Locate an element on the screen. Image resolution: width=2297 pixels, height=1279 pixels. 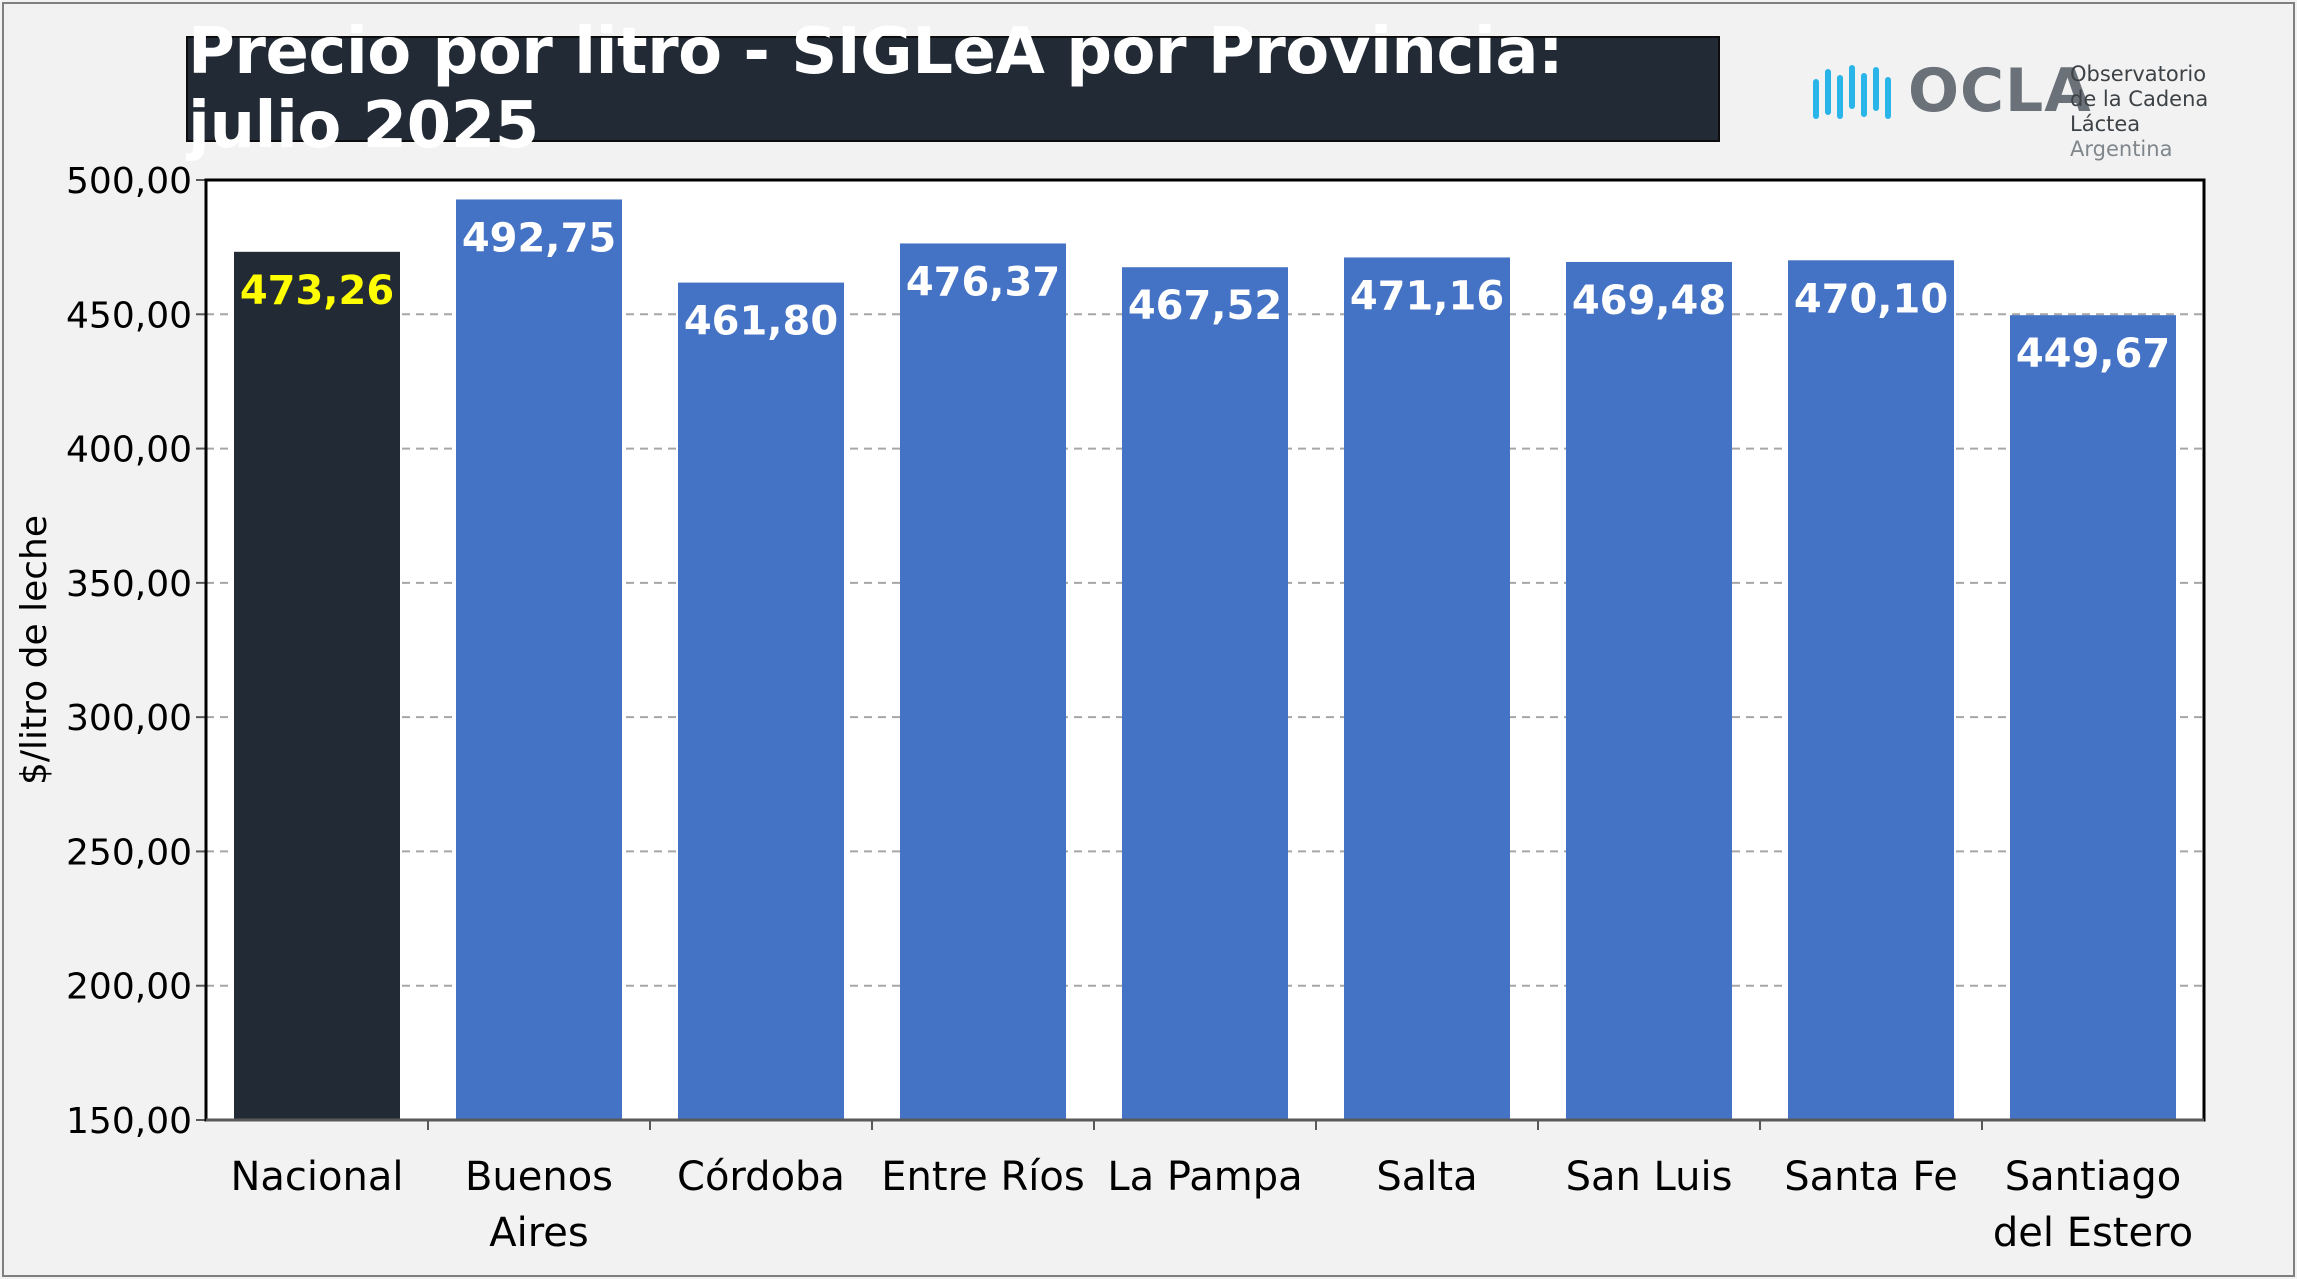
x-category-label: La Pampa is located at coordinates (1204, 1177).